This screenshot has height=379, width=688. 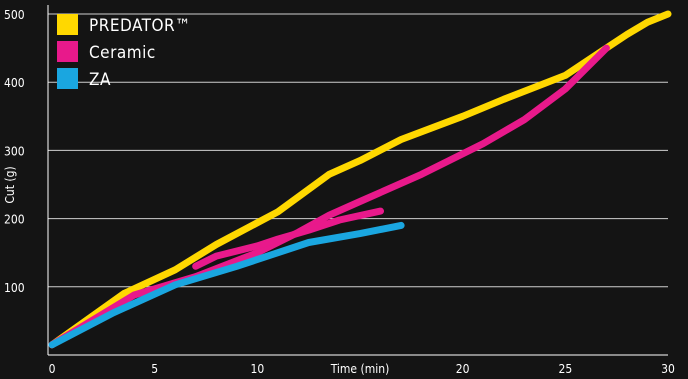 I want to click on x-axis-label: Time (min), so click(x=360, y=369).